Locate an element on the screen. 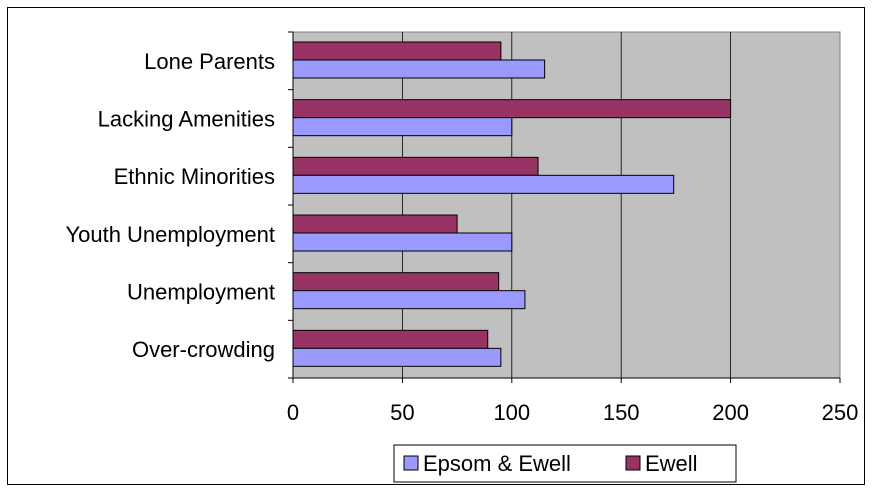 This screenshot has width=874, height=492. category-label: Ethnic Minorities is located at coordinates (194, 176).